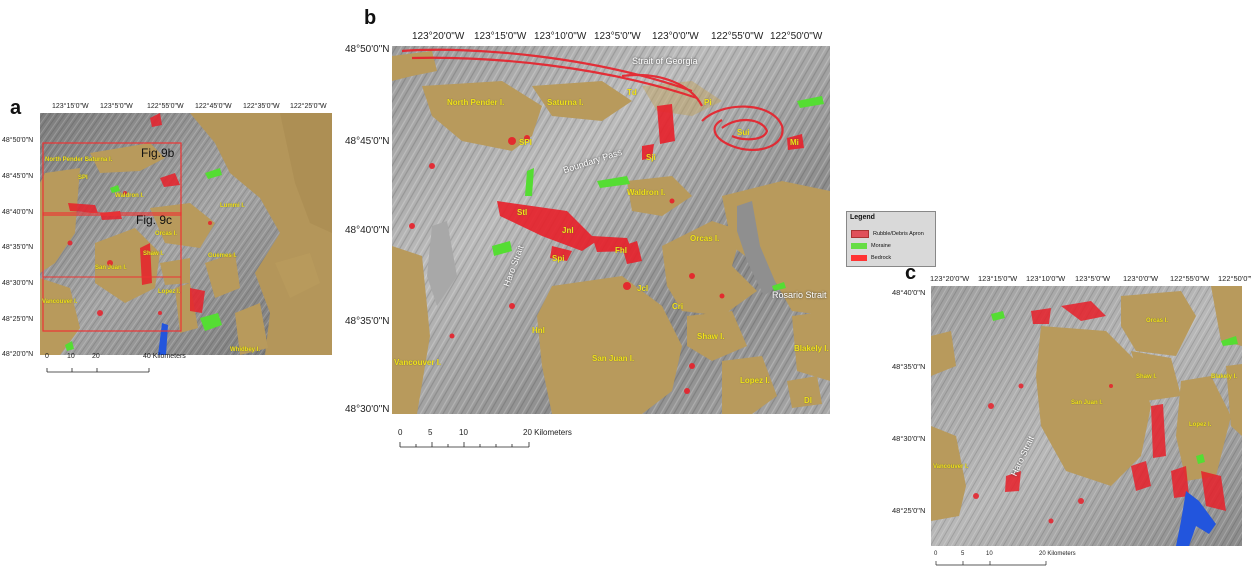 Image resolution: width=1251 pixels, height=567 pixels. What do you see at coordinates (617, 36) in the screenshot?
I see `b-top-tick-3: 123°5'0"W` at bounding box center [617, 36].